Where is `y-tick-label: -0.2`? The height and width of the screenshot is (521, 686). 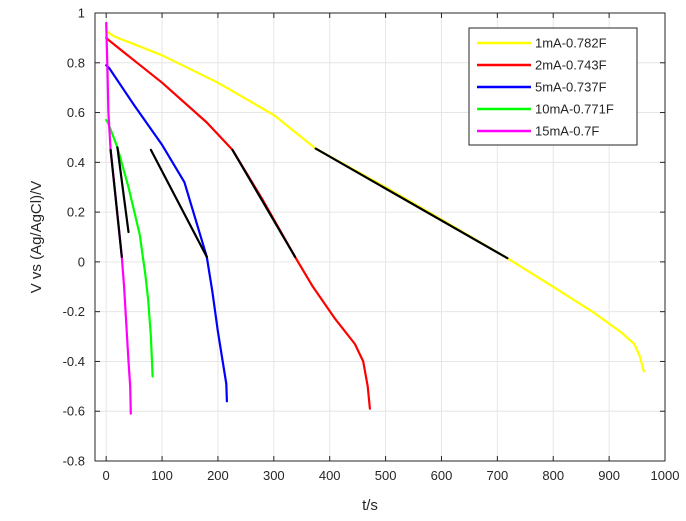 y-tick-label: -0.2 is located at coordinates (74, 311).